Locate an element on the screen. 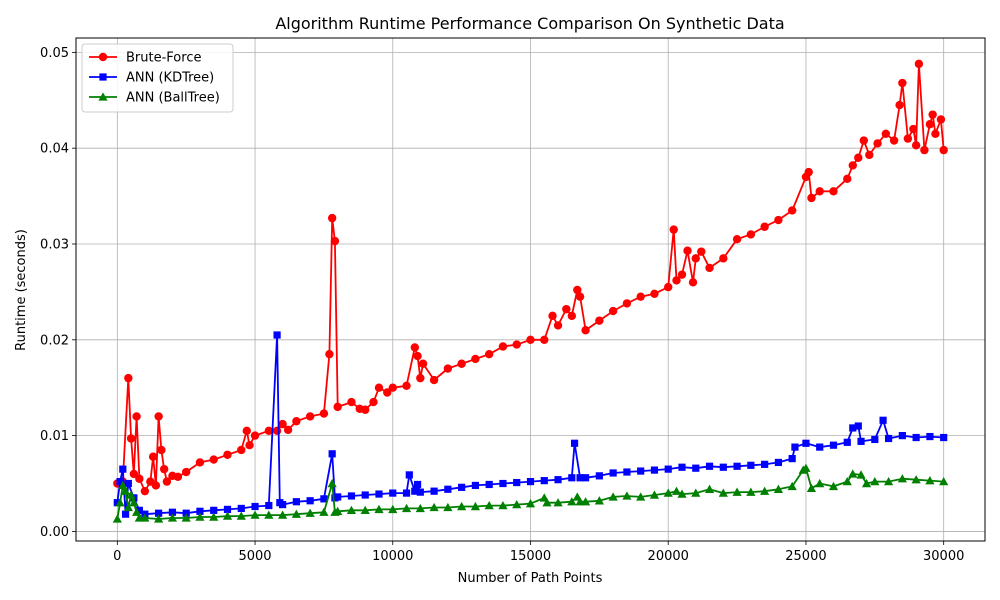 The image size is (1000, 600). y-tick-label: 0.01 is located at coordinates (54, 436).